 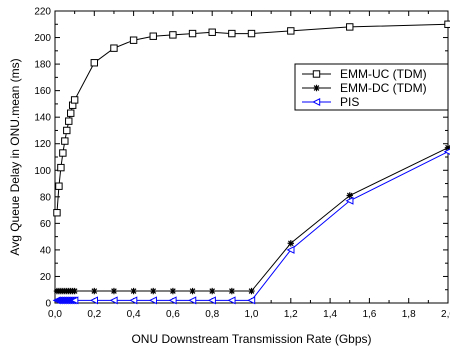 What do you see at coordinates (46, 224) in the screenshot?
I see `y-tick-label: 60` at bounding box center [46, 224].